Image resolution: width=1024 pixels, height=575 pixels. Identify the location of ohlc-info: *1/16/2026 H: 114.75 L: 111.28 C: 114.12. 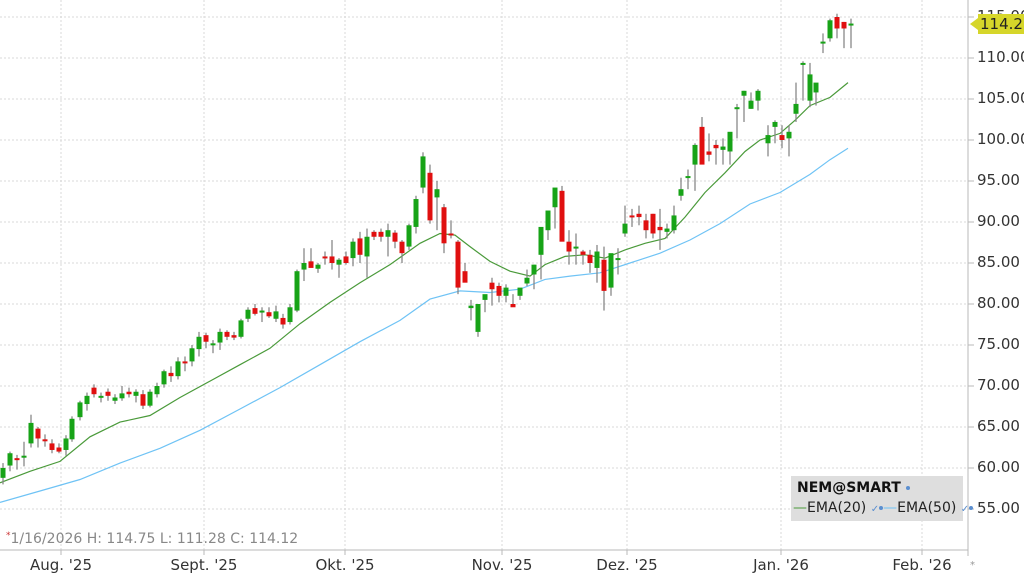
(152, 539).